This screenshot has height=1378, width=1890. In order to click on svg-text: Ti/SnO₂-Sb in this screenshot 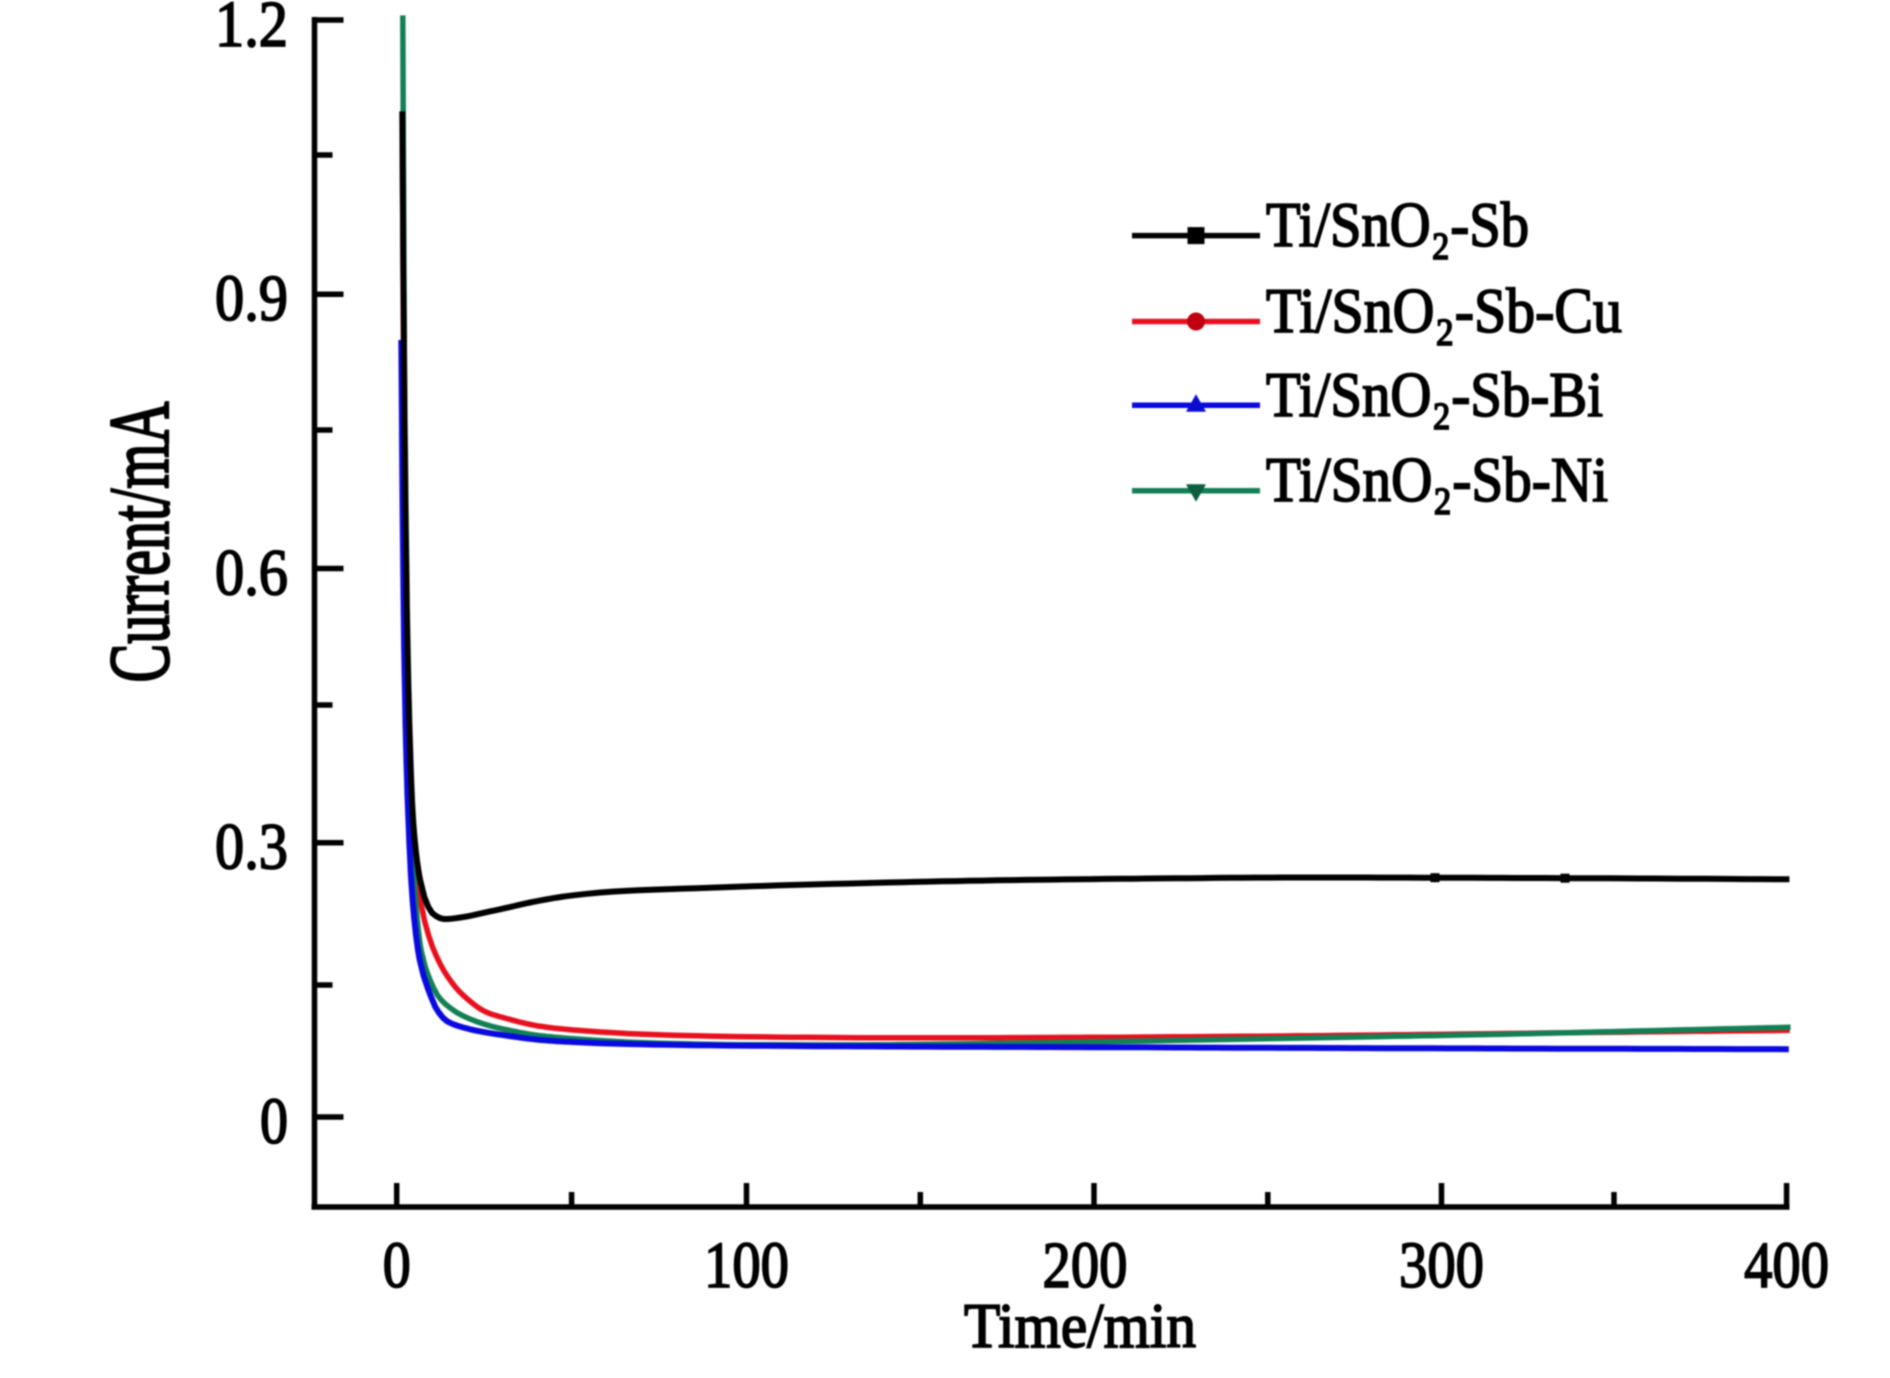, I will do `click(1397, 224)`.